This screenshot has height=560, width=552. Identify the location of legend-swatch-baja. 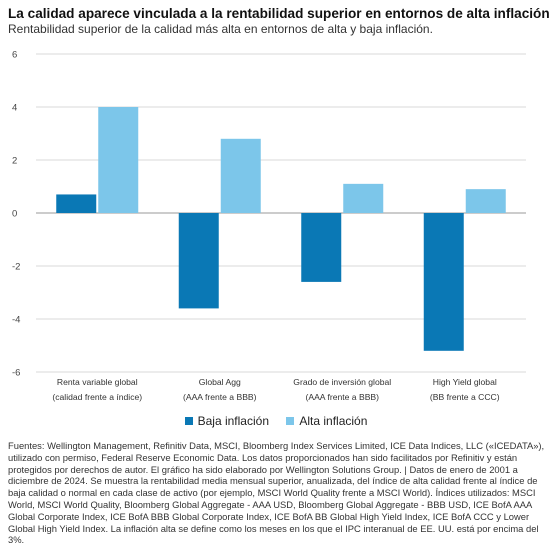
(188, 421).